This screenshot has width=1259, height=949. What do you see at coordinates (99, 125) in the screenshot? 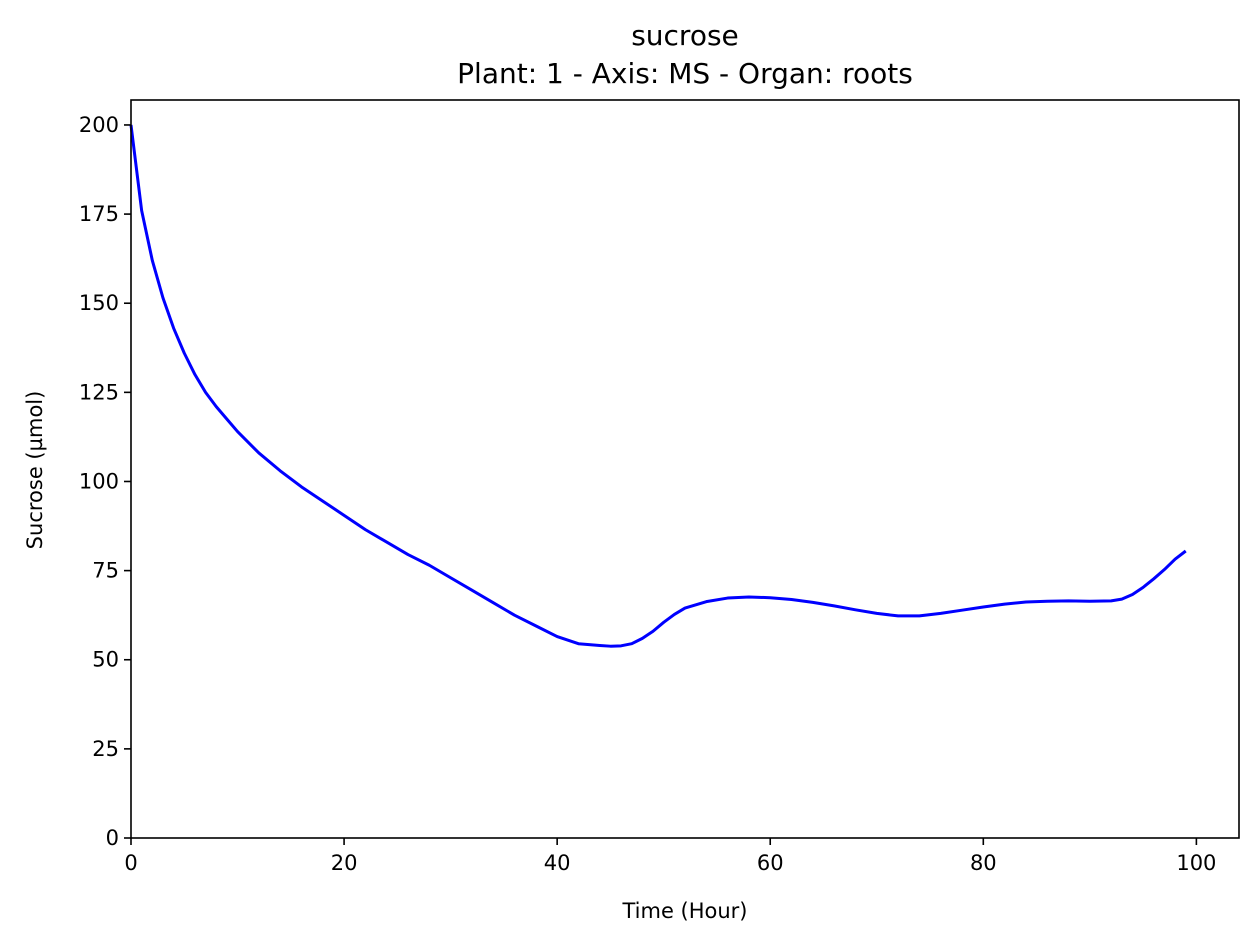
I see `y-tick-label: 200` at bounding box center [99, 125].